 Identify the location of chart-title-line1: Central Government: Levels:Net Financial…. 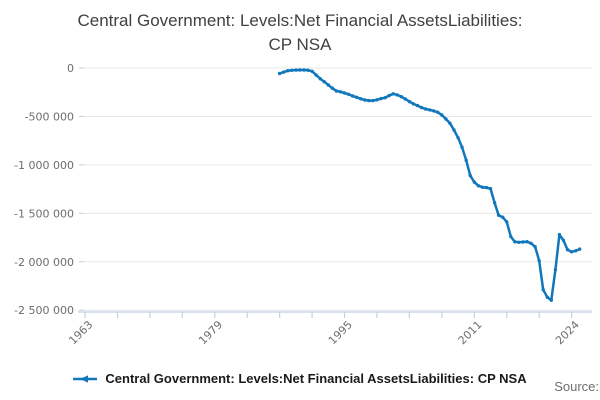
(300, 20).